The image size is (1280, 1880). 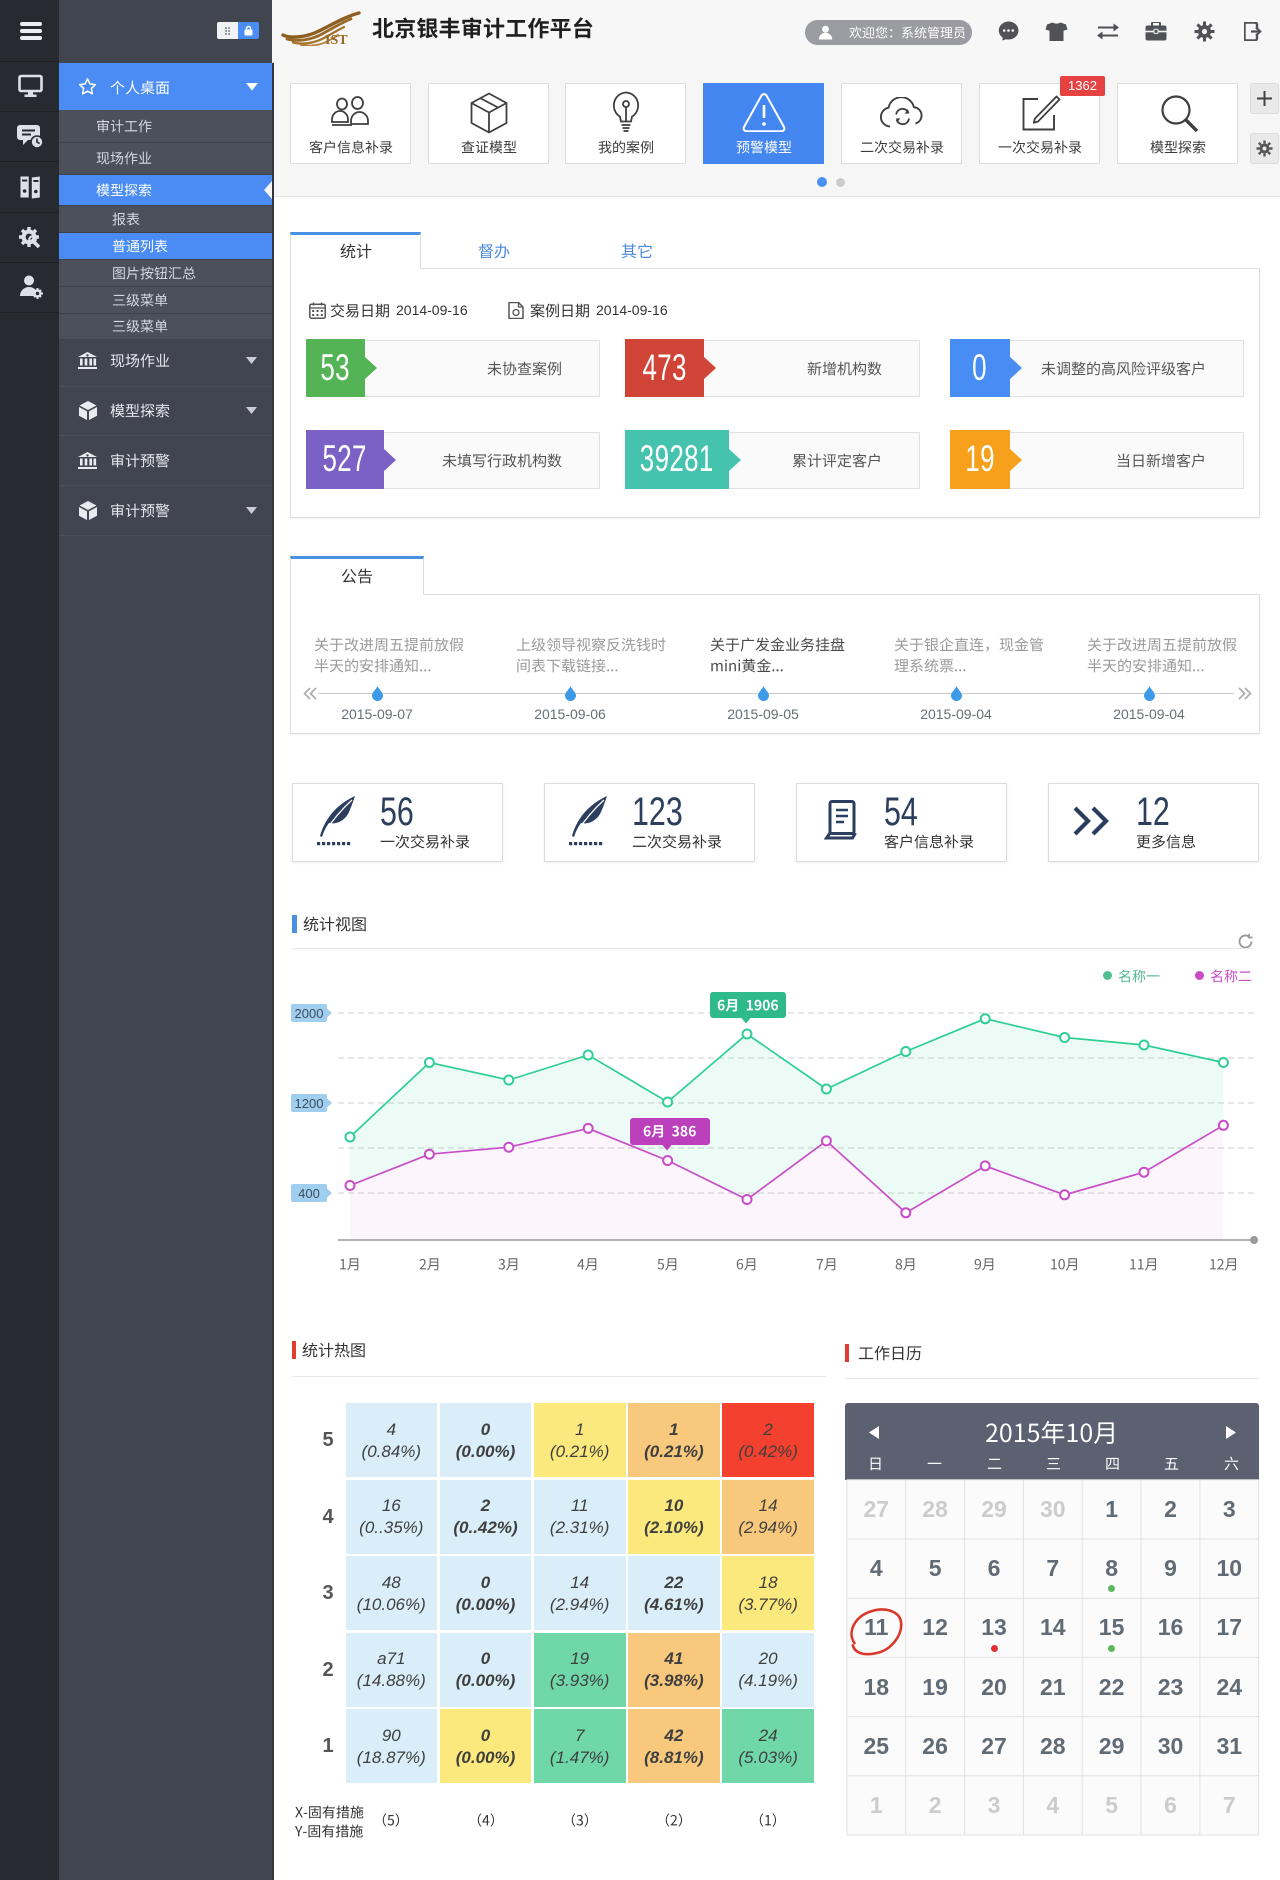 I want to click on svg-text: IST, so click(x=336, y=39).